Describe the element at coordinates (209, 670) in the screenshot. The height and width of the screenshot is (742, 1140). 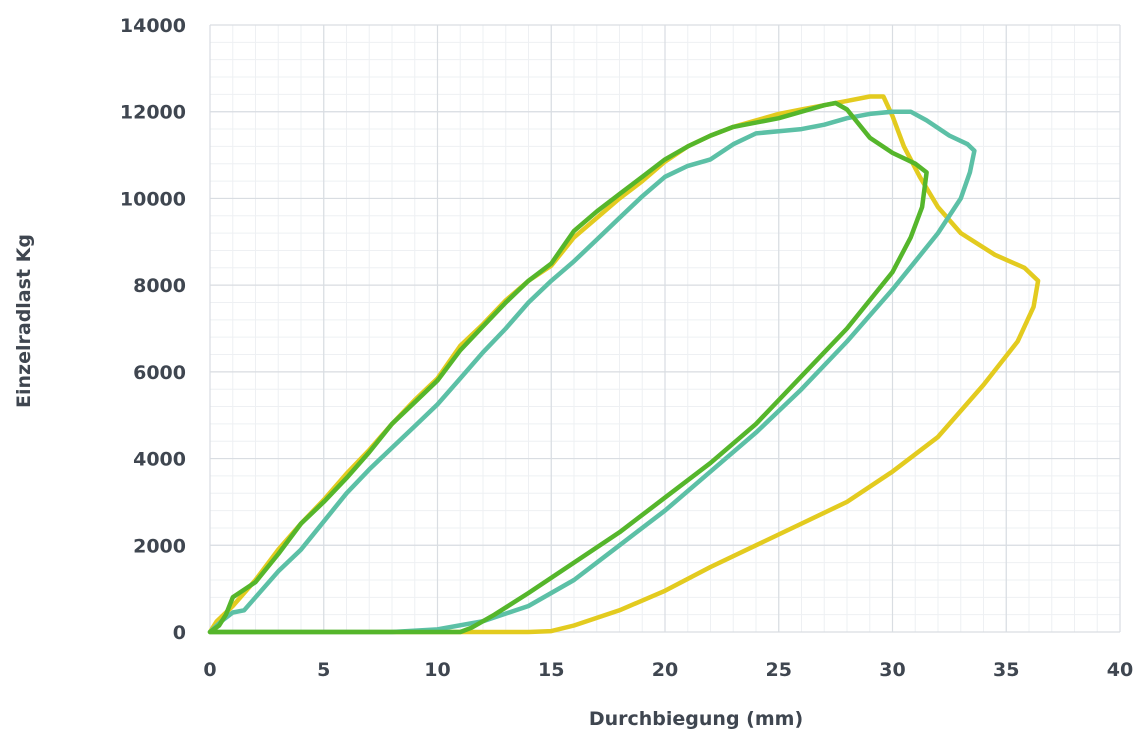
I see `x-tick-label: 0` at that location.